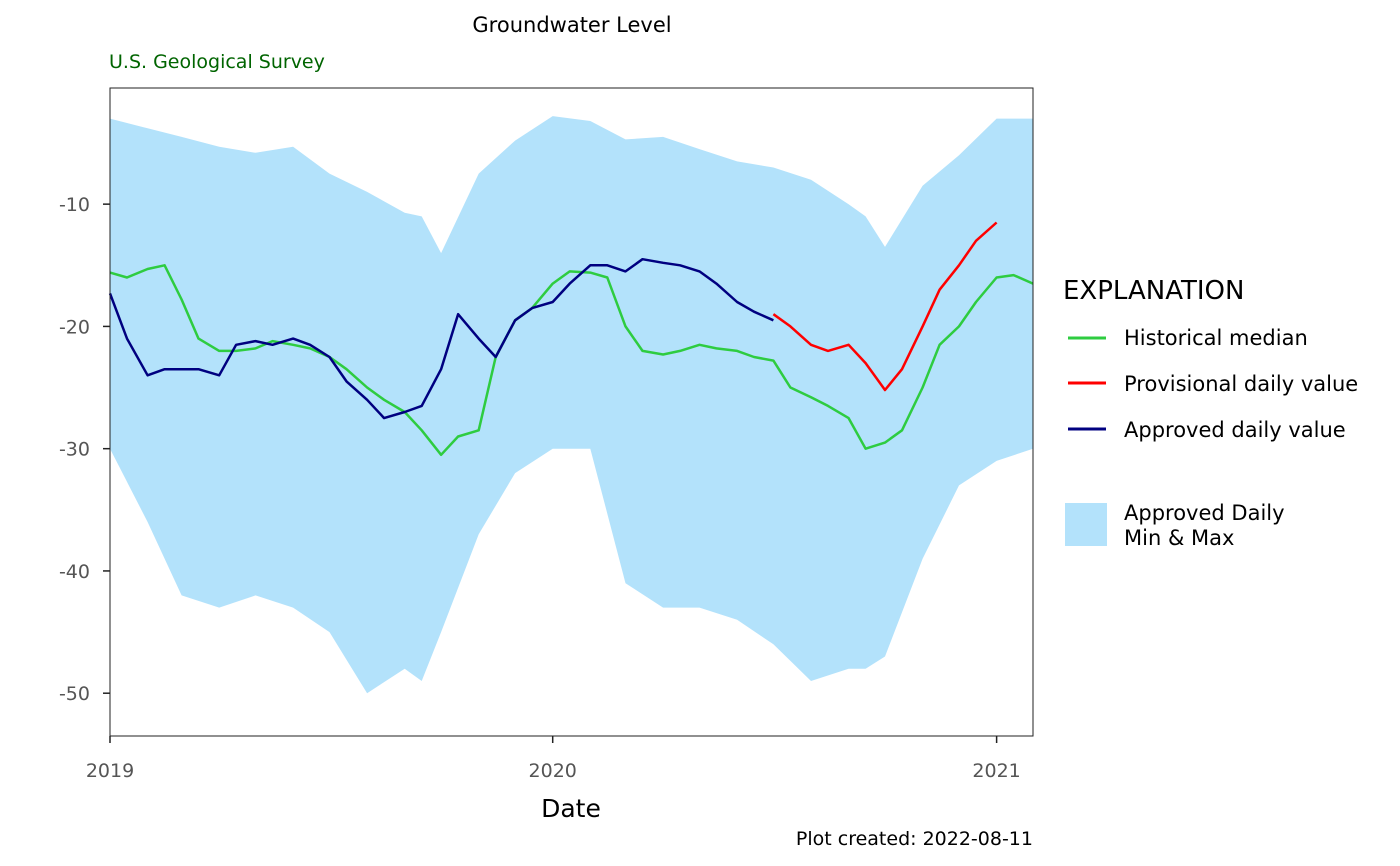 This screenshot has width=1400, height=866. What do you see at coordinates (1086, 524) in the screenshot?
I see `legend-swatch-min-max-band` at bounding box center [1086, 524].